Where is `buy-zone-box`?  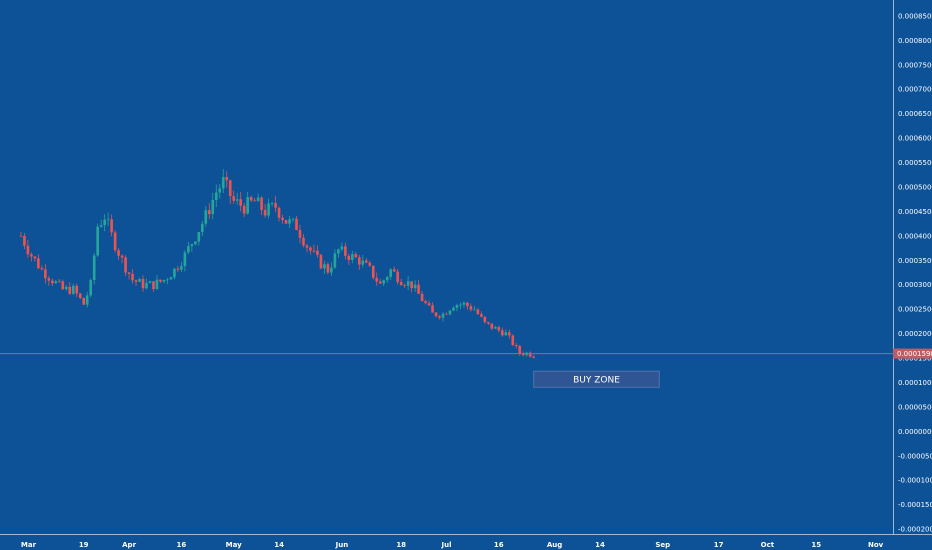
buy-zone-box is located at coordinates (596, 379).